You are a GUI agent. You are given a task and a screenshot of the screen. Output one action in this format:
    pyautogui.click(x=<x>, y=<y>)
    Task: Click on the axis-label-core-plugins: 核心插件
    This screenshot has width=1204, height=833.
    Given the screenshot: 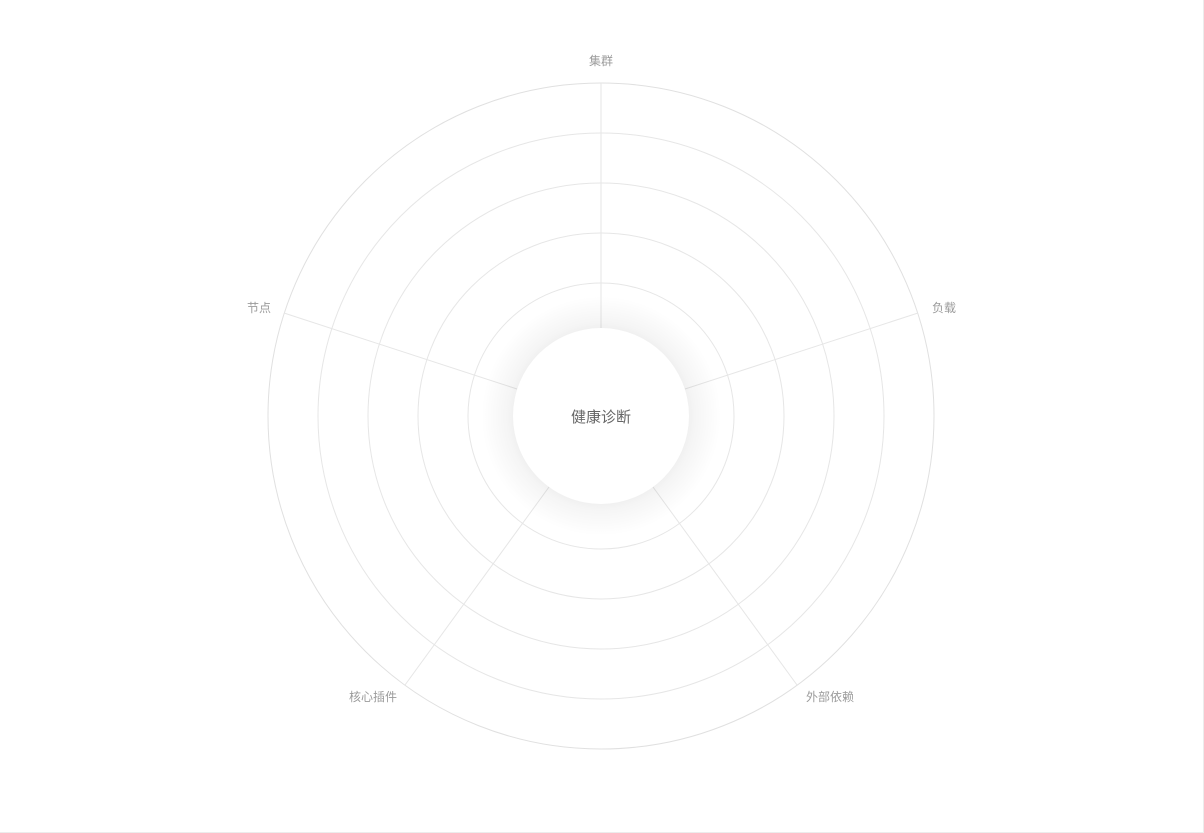 What is the action you would take?
    pyautogui.click(x=373, y=697)
    